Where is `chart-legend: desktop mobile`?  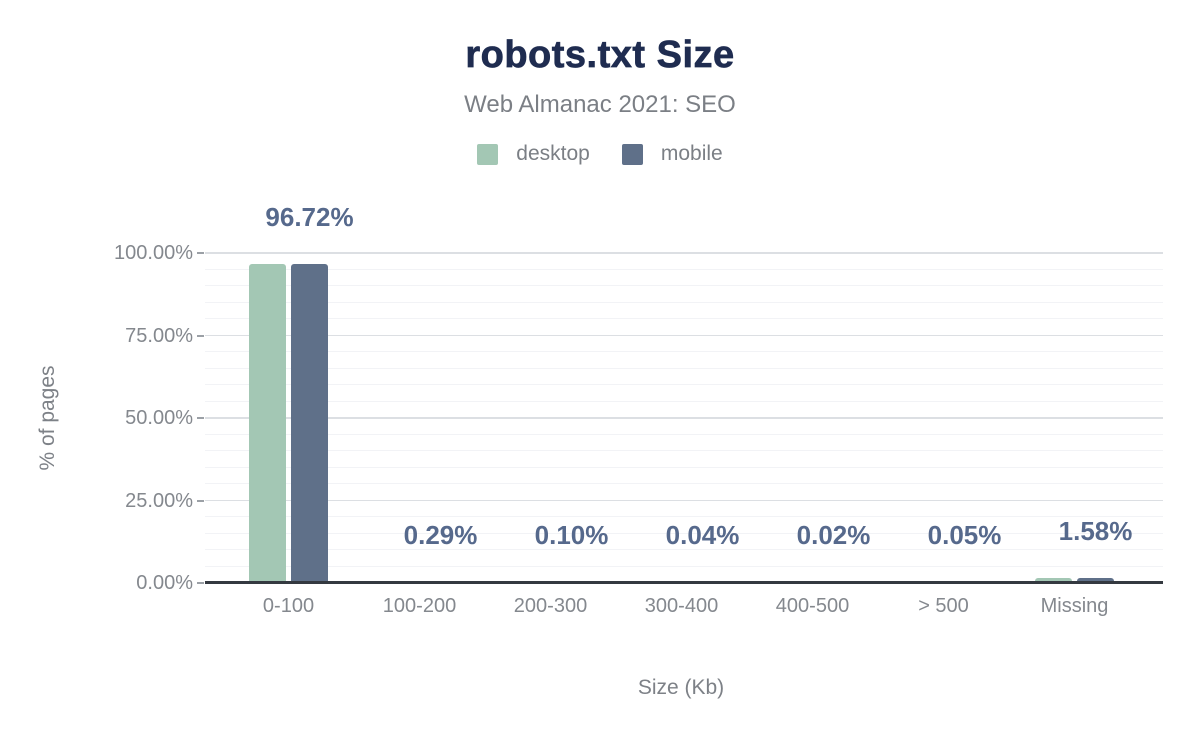 chart-legend: desktop mobile is located at coordinates (600, 154).